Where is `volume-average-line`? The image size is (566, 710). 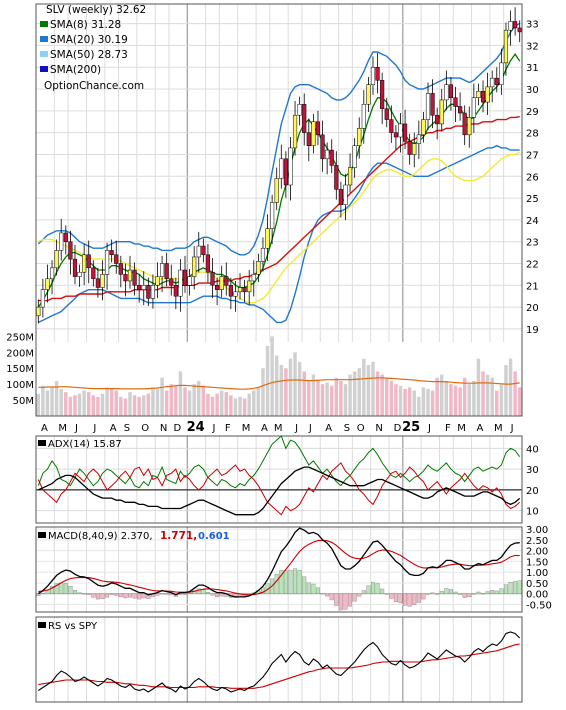 volume-average-line is located at coordinates (279, 383).